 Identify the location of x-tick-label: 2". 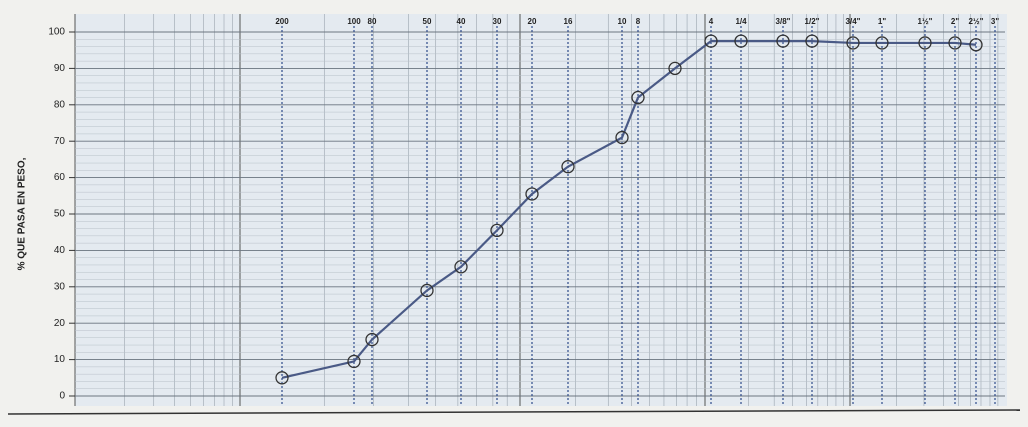
(955, 21).